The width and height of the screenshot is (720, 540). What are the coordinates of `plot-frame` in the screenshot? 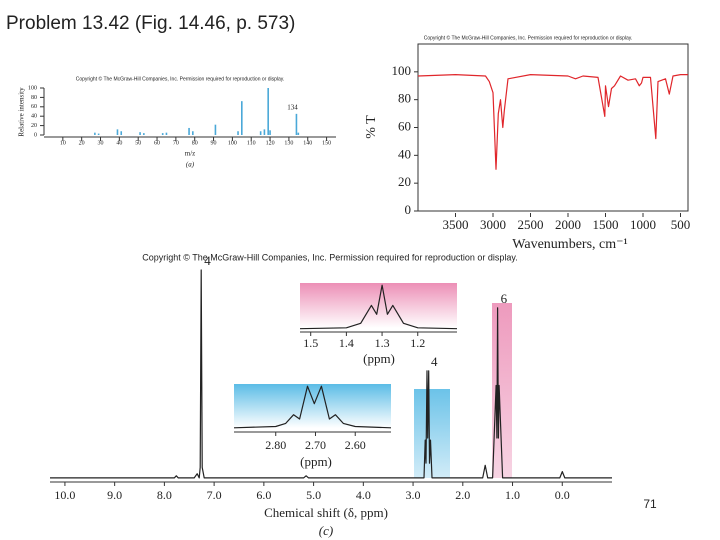 It's located at (553, 127).